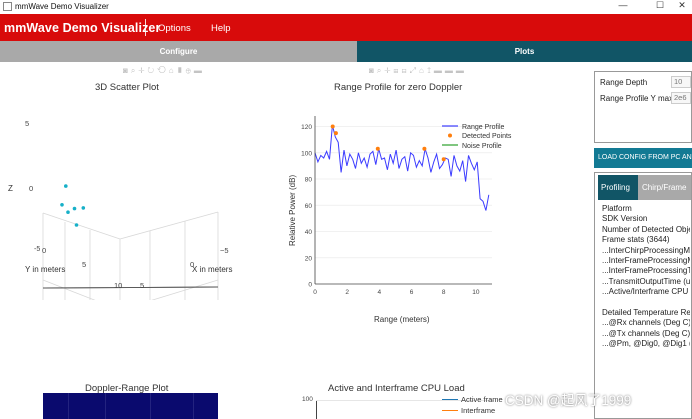 The height and width of the screenshot is (419, 692). I want to click on range-profile-modebar: ◙⌕✛⊞⊟⤢⌂↥▬▬▬, so click(418, 71).